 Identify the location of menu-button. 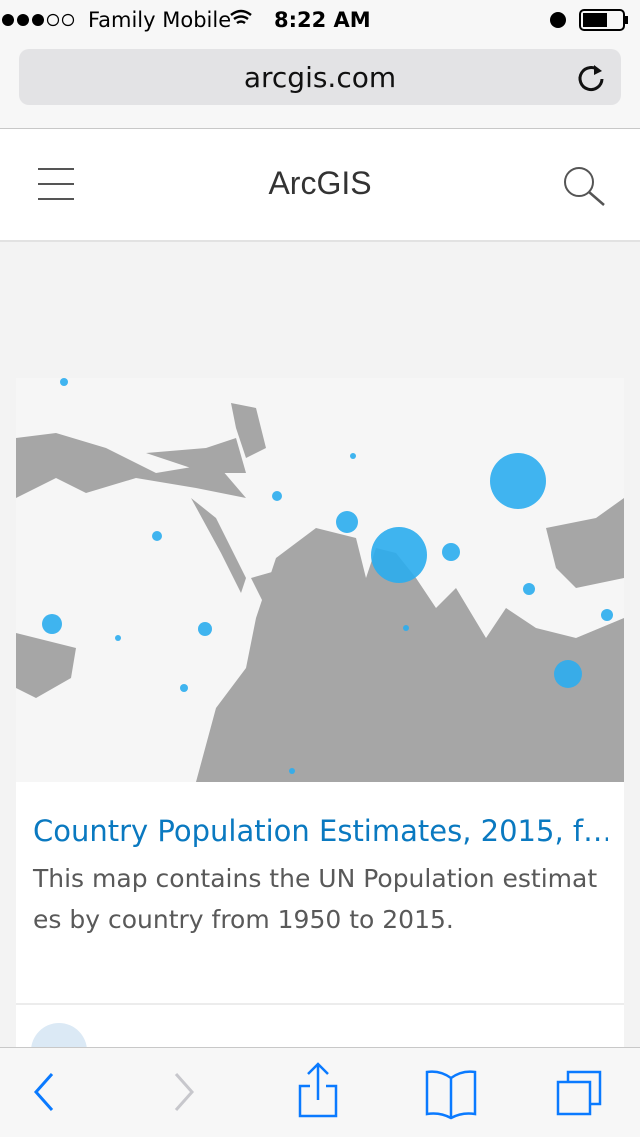
(56, 184).